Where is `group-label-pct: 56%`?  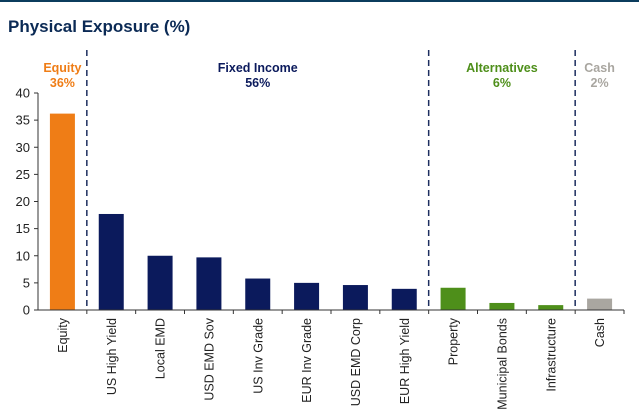 group-label-pct: 56% is located at coordinates (257, 83).